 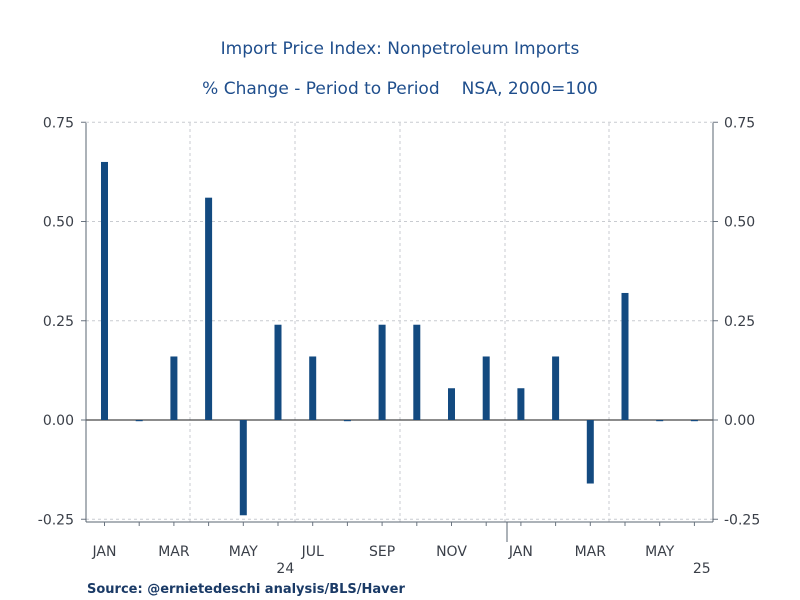 I want to click on bar-apr-2024, so click(x=209, y=308).